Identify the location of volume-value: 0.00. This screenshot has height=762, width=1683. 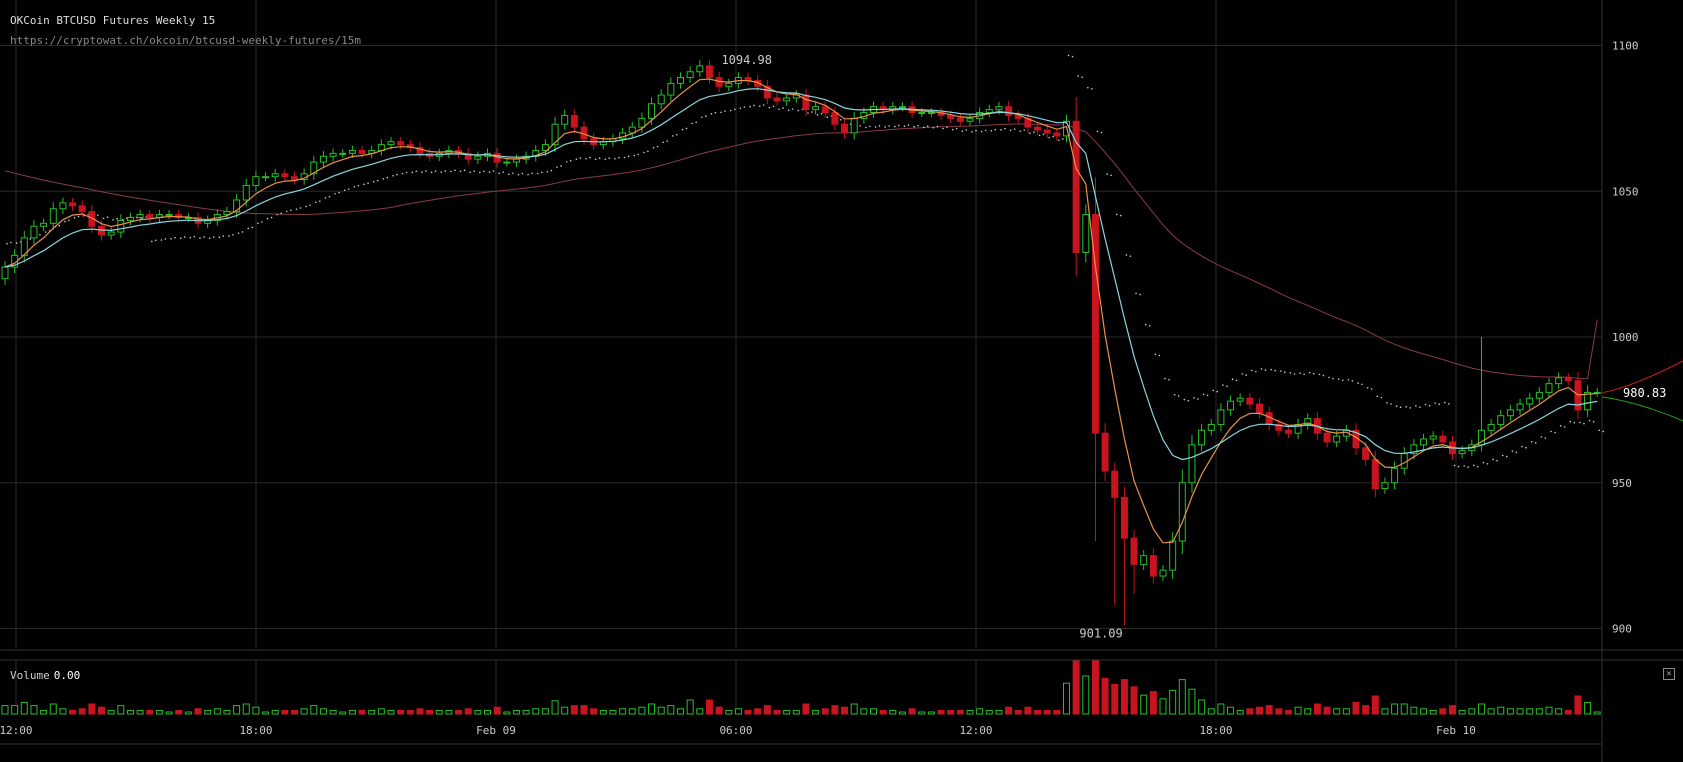
(67, 675).